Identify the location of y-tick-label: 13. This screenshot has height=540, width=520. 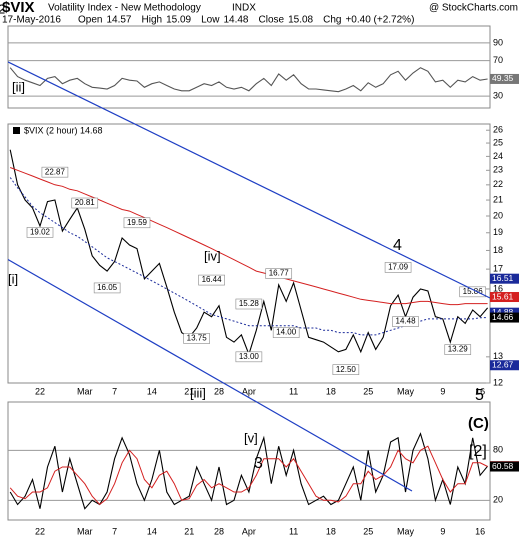
(498, 356).